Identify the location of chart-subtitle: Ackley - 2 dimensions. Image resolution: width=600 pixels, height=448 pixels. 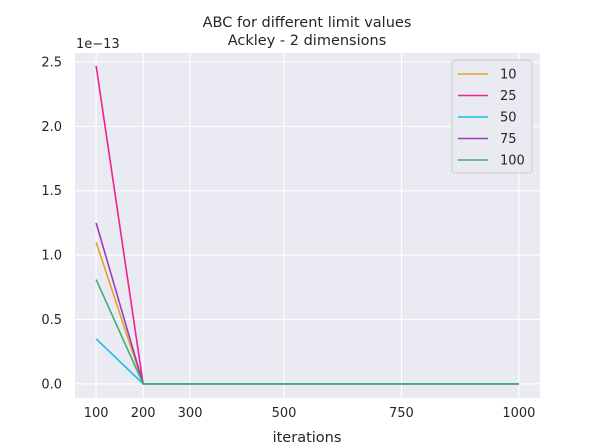
(307, 41).